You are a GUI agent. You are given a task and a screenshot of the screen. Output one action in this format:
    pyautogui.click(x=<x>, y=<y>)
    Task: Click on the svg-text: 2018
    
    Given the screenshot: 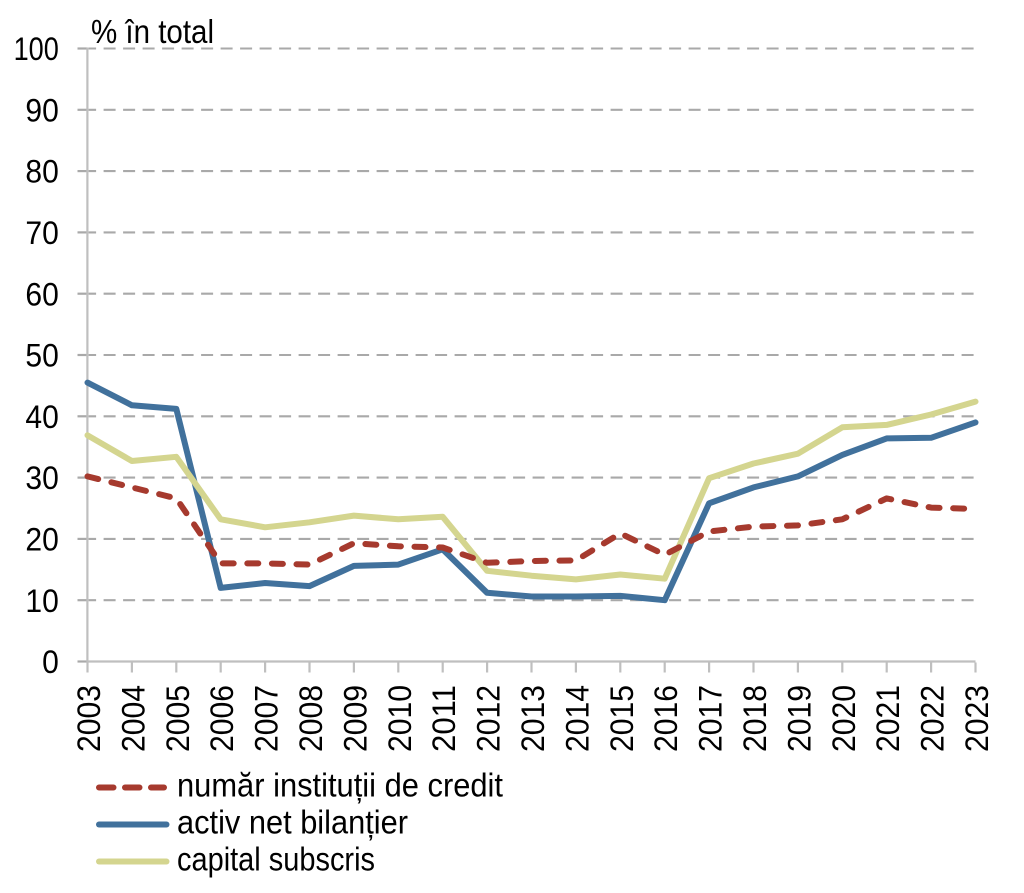 What is the action you would take?
    pyautogui.click(x=755, y=718)
    